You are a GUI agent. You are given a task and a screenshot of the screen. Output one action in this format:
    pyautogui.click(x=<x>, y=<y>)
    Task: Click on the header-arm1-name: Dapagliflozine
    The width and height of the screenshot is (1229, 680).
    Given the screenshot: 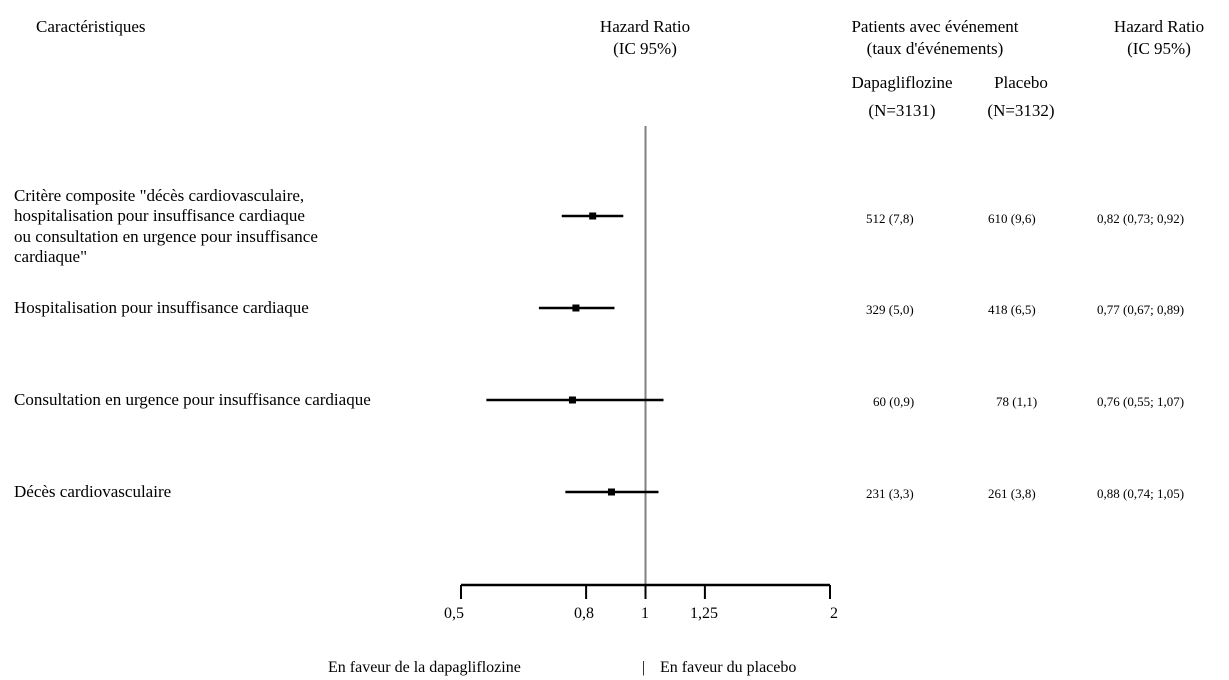 What is the action you would take?
    pyautogui.click(x=902, y=82)
    